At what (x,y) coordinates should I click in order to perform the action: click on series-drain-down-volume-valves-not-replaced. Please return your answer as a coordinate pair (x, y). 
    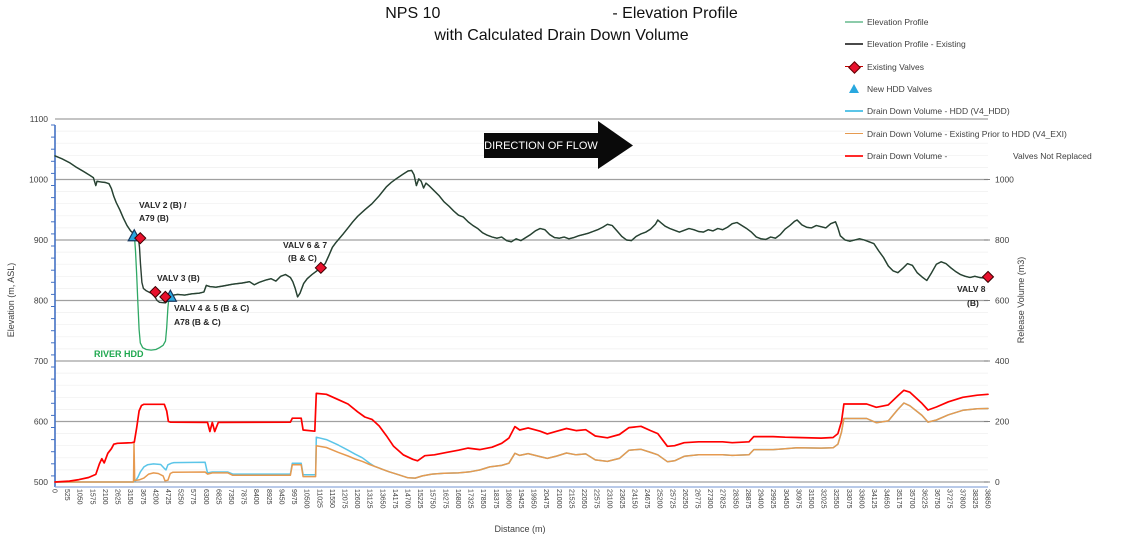
    Looking at the image, I should click on (521, 436).